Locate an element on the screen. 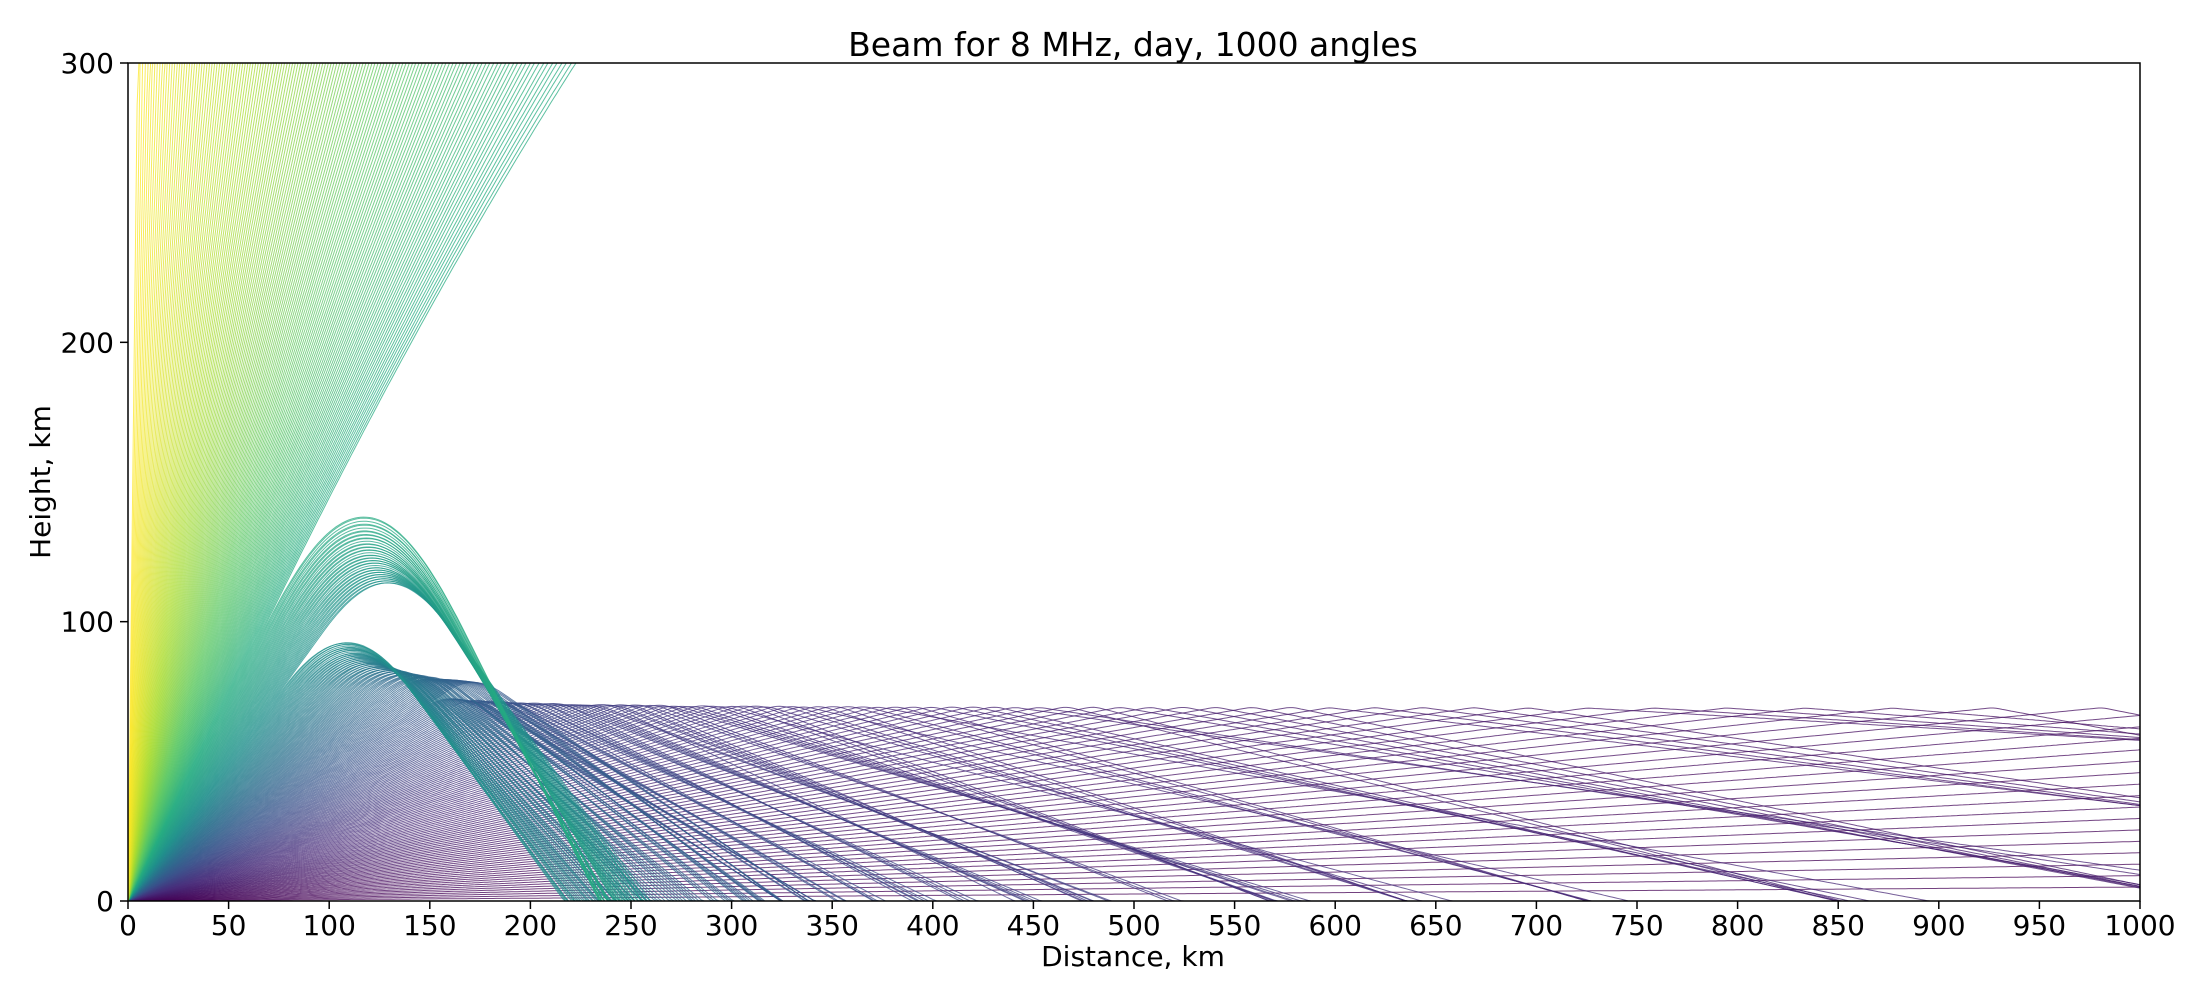  x-tick-label: 1000 is located at coordinates (2139, 925).